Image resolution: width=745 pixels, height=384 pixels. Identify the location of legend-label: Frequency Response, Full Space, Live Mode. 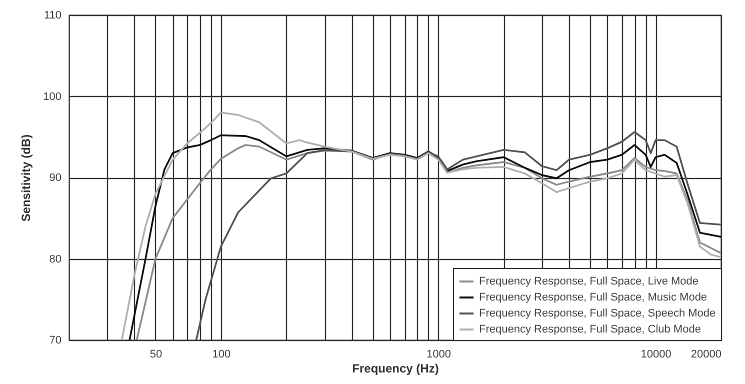
(589, 282).